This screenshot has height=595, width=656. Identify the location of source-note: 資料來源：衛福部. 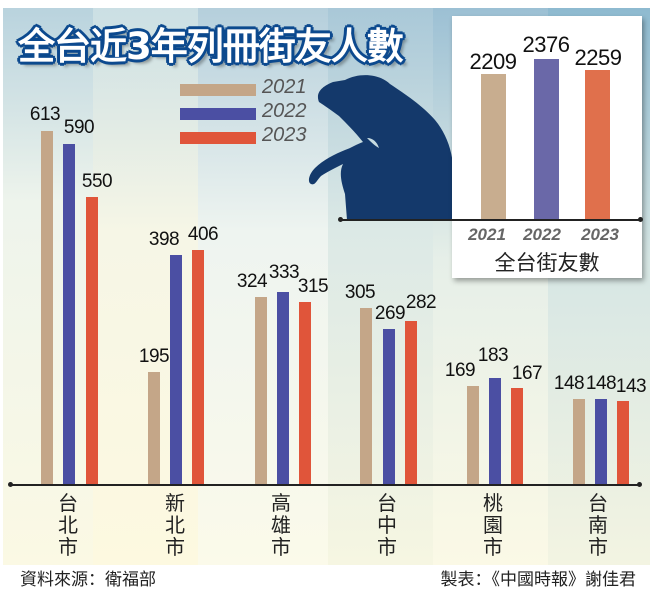
(88, 580).